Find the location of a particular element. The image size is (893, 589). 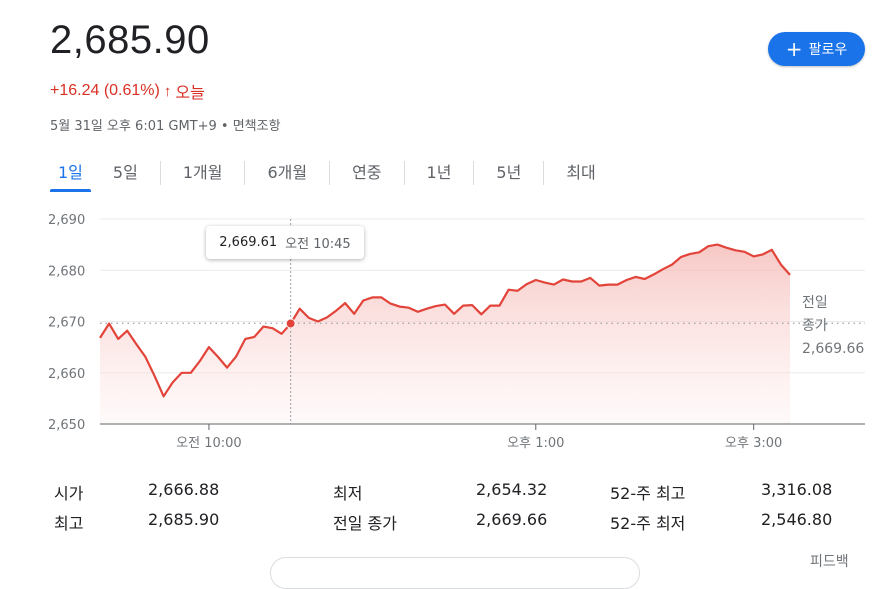

tab-6m: 6개월 is located at coordinates (287, 172).